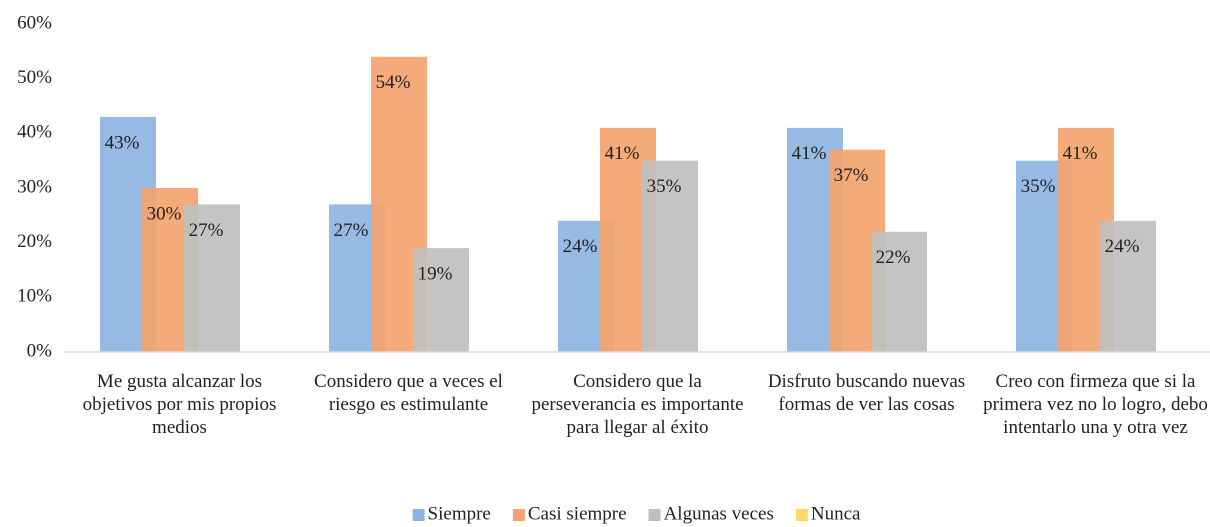  Describe the element at coordinates (393, 82) in the screenshot. I see `data-label: 54%` at that location.